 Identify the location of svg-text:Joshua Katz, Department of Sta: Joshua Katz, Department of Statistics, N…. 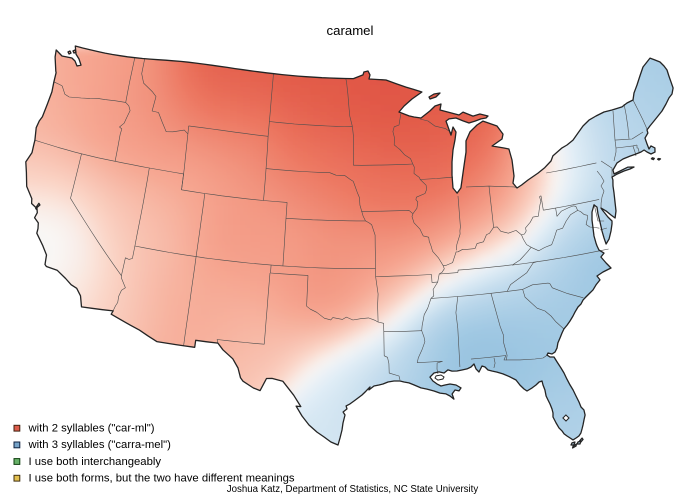
(353, 489).